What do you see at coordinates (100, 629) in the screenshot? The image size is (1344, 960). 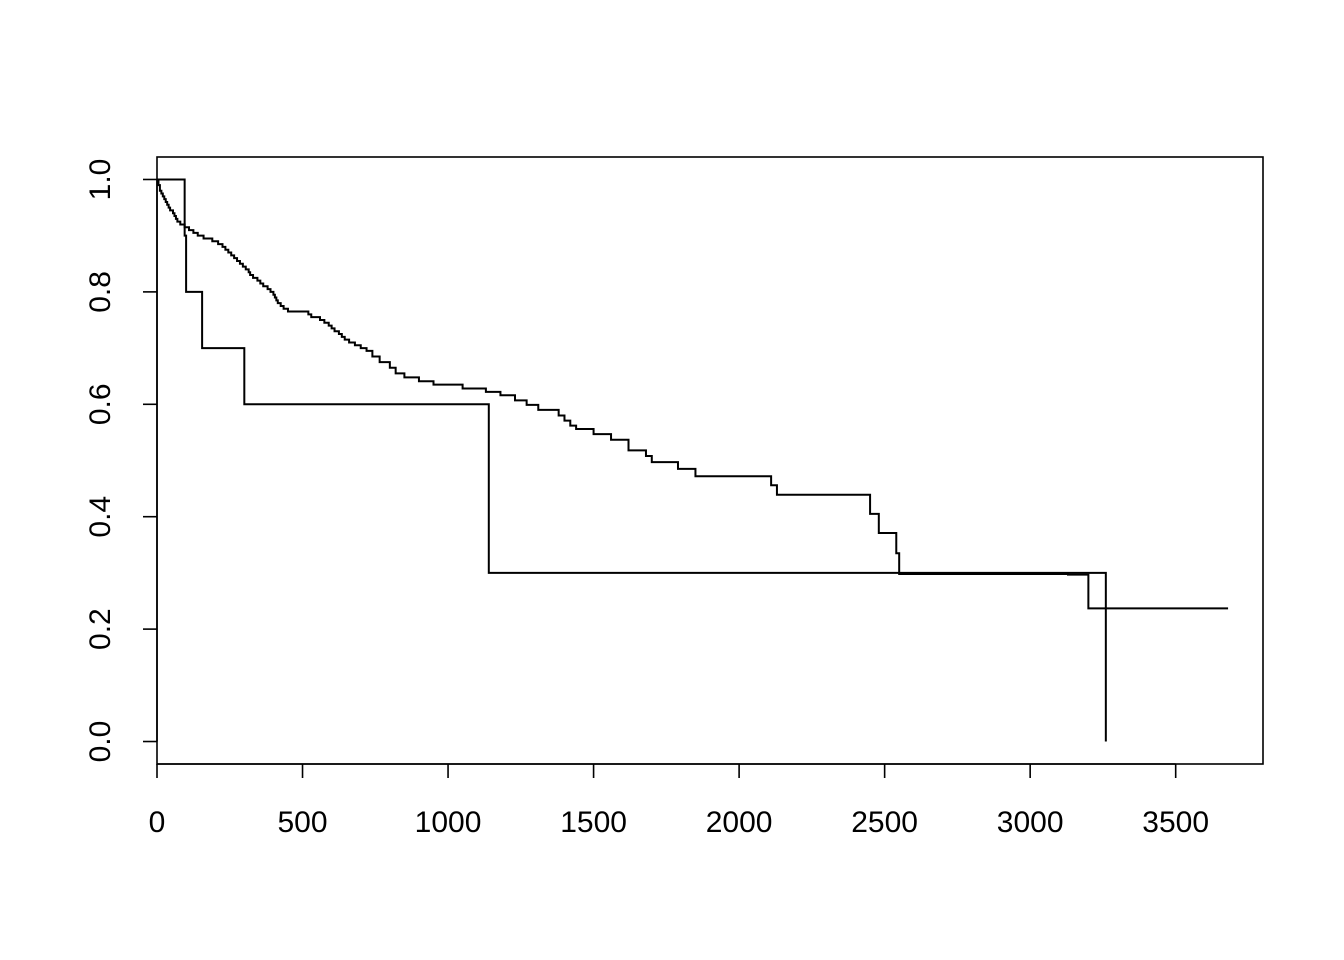 I see `y-tick-label: 0.2` at bounding box center [100, 629].